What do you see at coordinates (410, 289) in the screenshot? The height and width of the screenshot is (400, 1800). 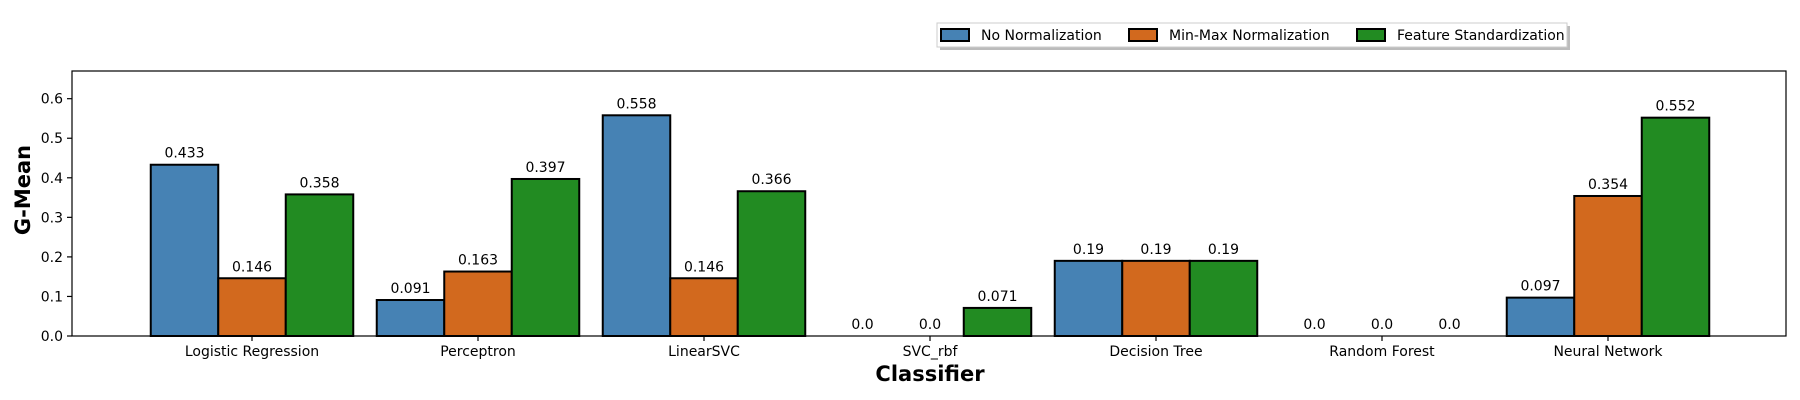 I see `data-label: 0.091` at bounding box center [410, 289].